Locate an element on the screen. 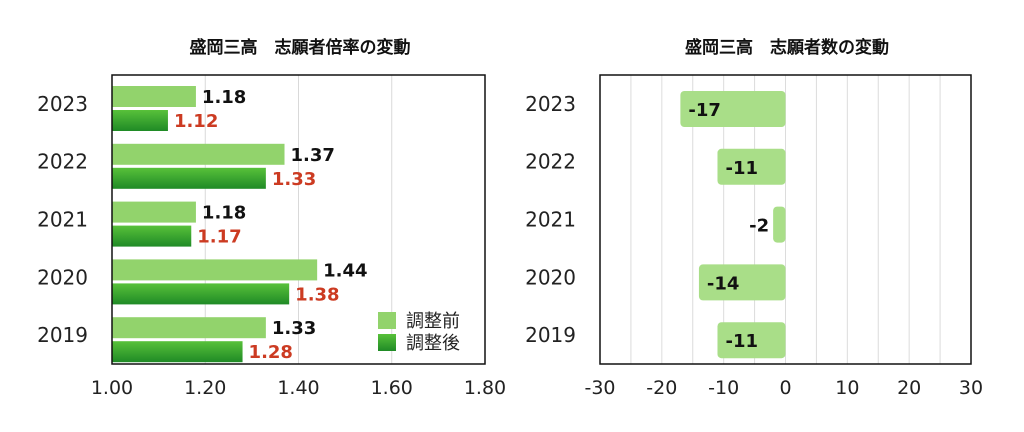 The width and height of the screenshot is (1024, 432). x-tick-label: 1.00 is located at coordinates (112, 388).